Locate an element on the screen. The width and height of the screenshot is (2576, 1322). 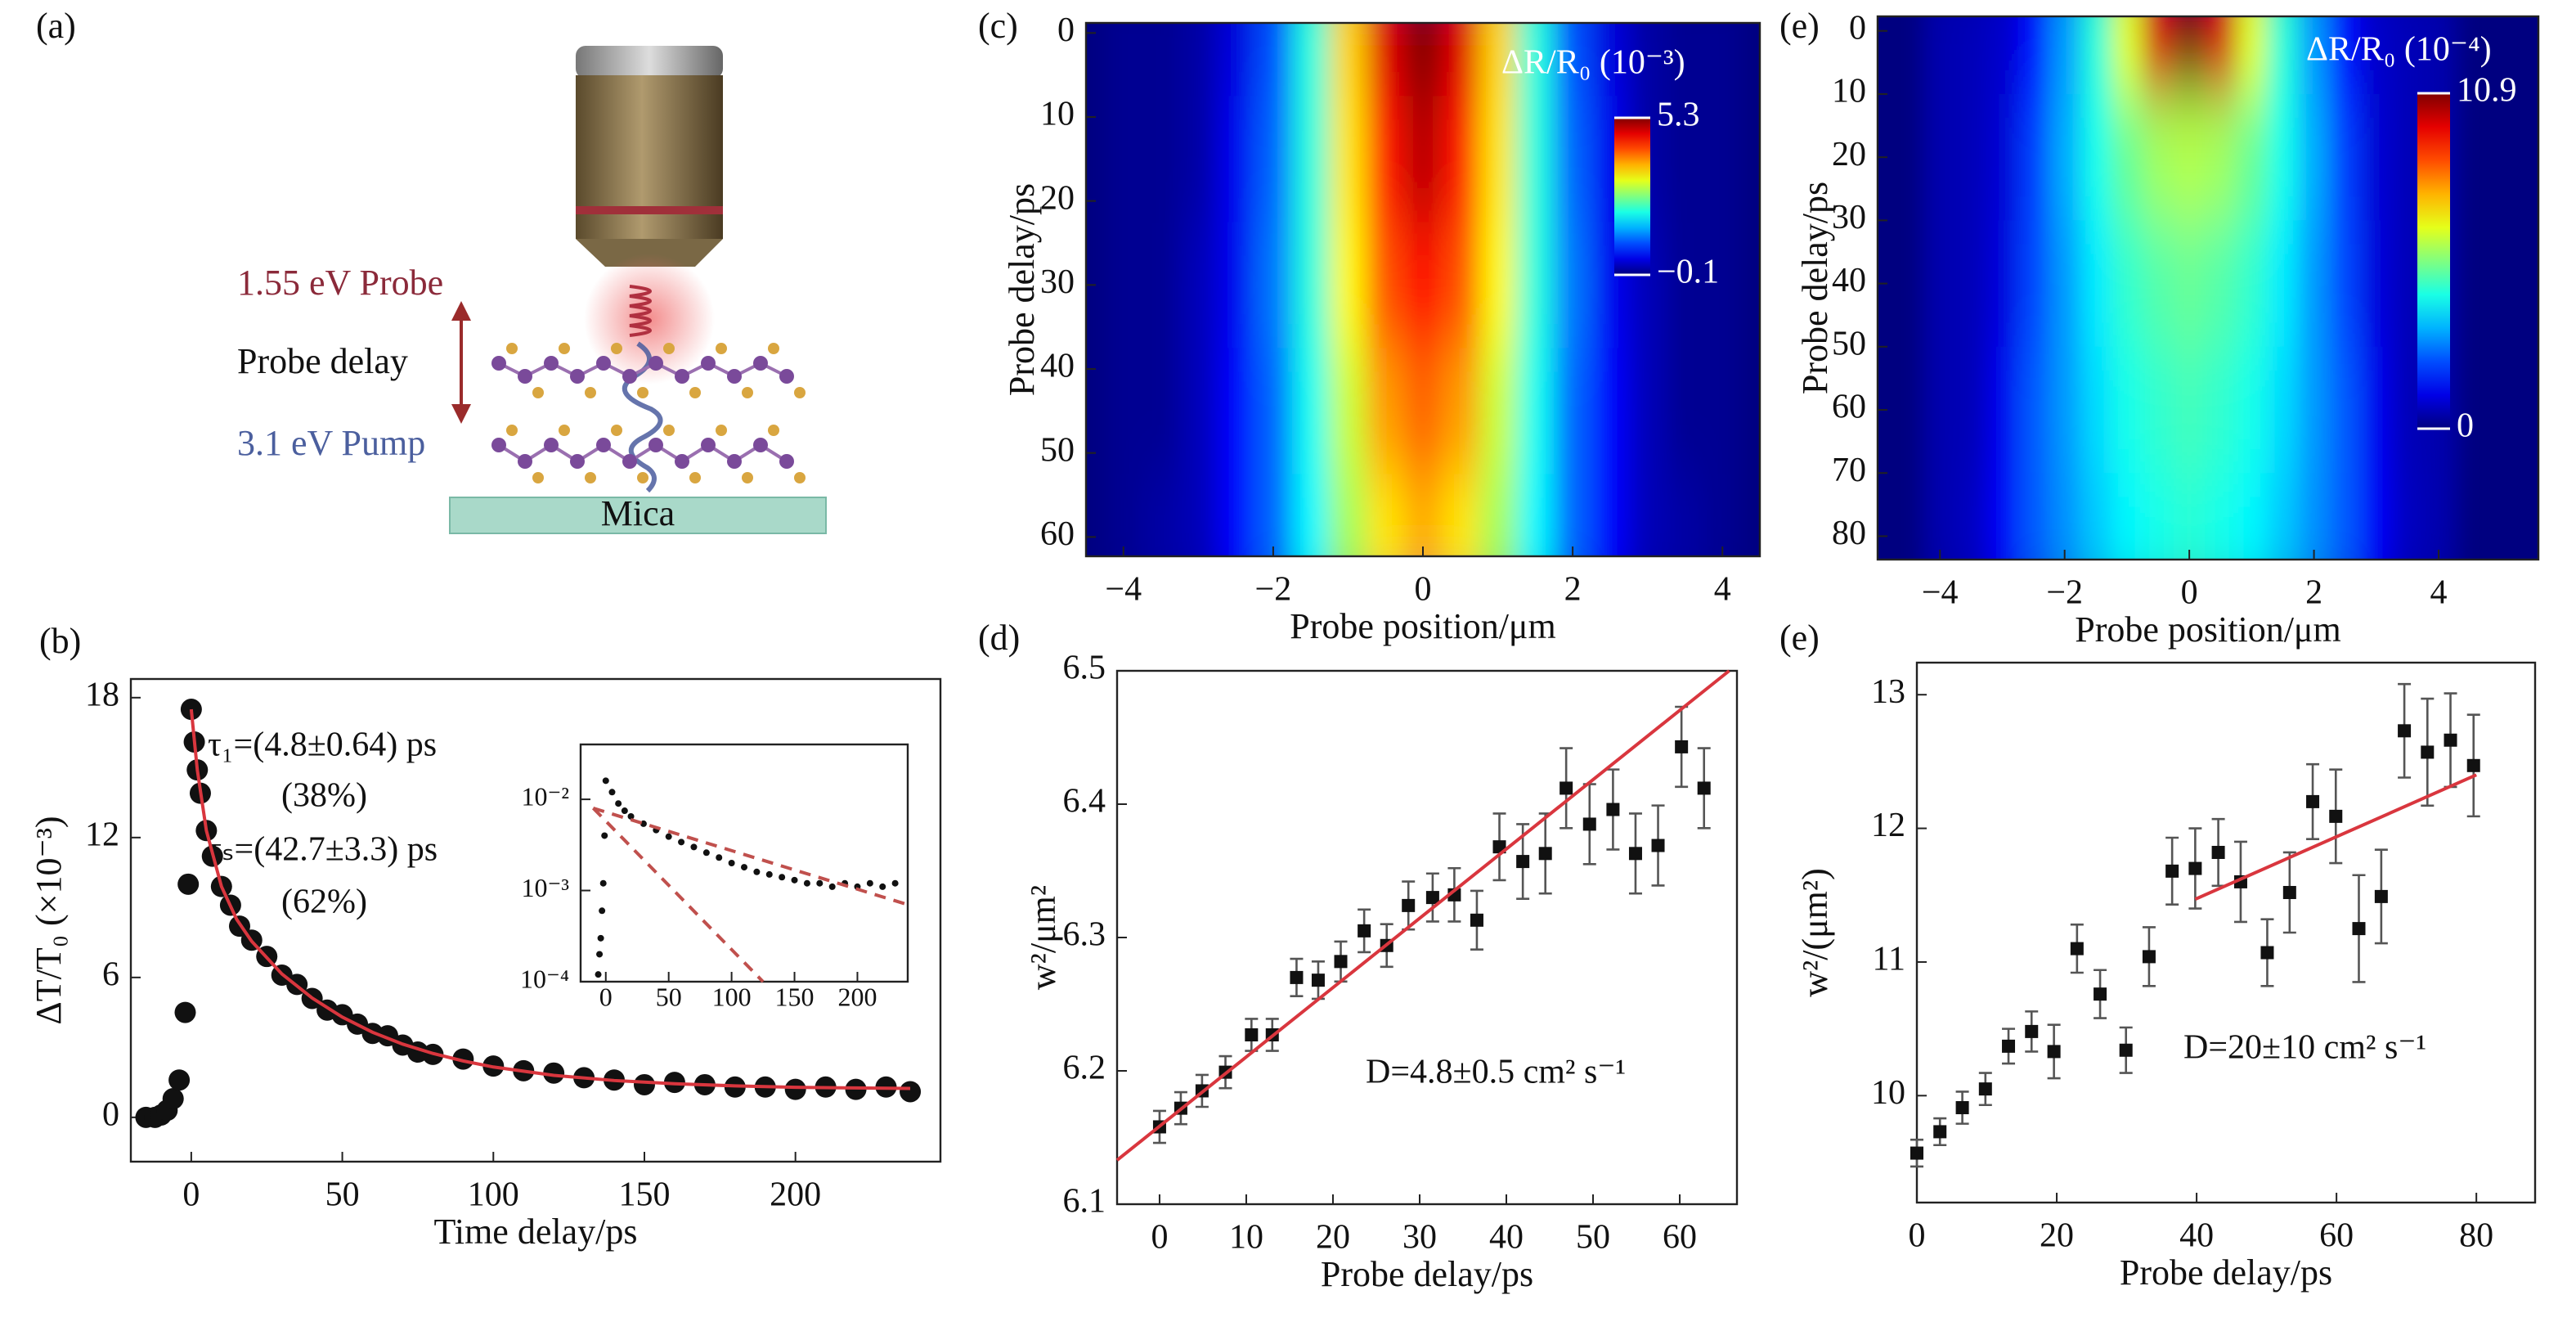
y-tick-label: 30 is located at coordinates (1849, 217).